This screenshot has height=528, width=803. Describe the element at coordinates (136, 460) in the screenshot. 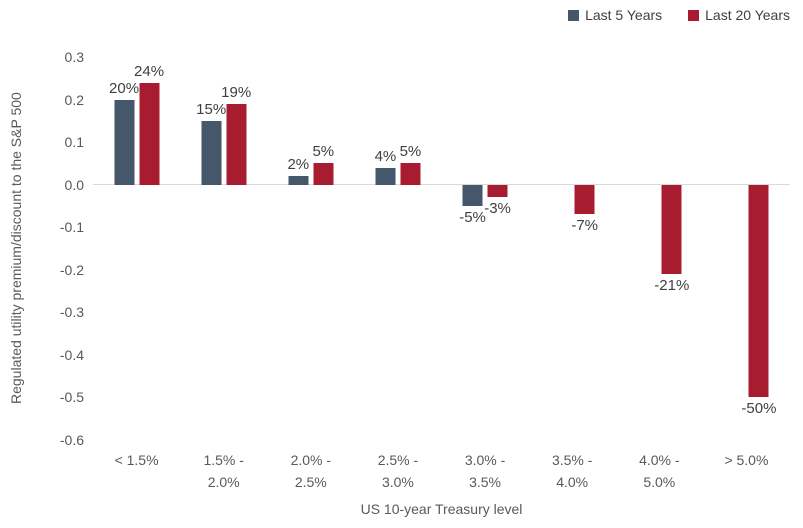

I see `x-tick-label: < 1.5%` at that location.